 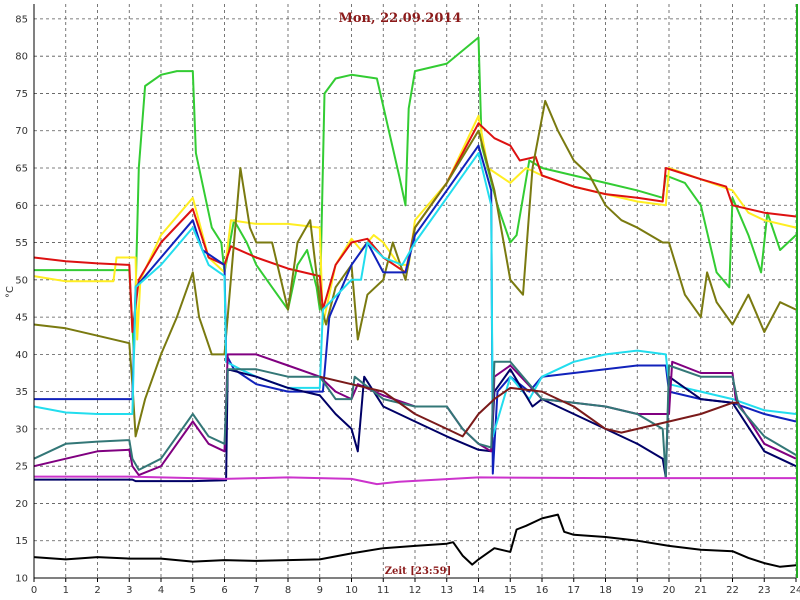 What do you see at coordinates (415, 590) in the screenshot?
I see `x-tick-label: 12` at bounding box center [415, 590].